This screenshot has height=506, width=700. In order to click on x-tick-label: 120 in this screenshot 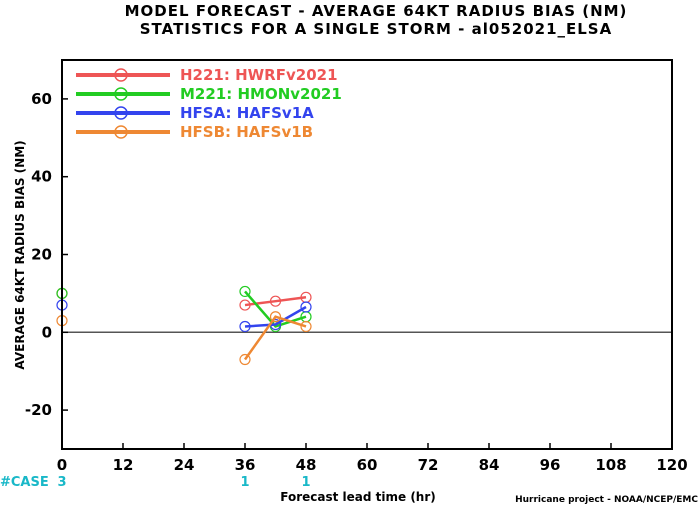, I will do `click(671, 465)`.